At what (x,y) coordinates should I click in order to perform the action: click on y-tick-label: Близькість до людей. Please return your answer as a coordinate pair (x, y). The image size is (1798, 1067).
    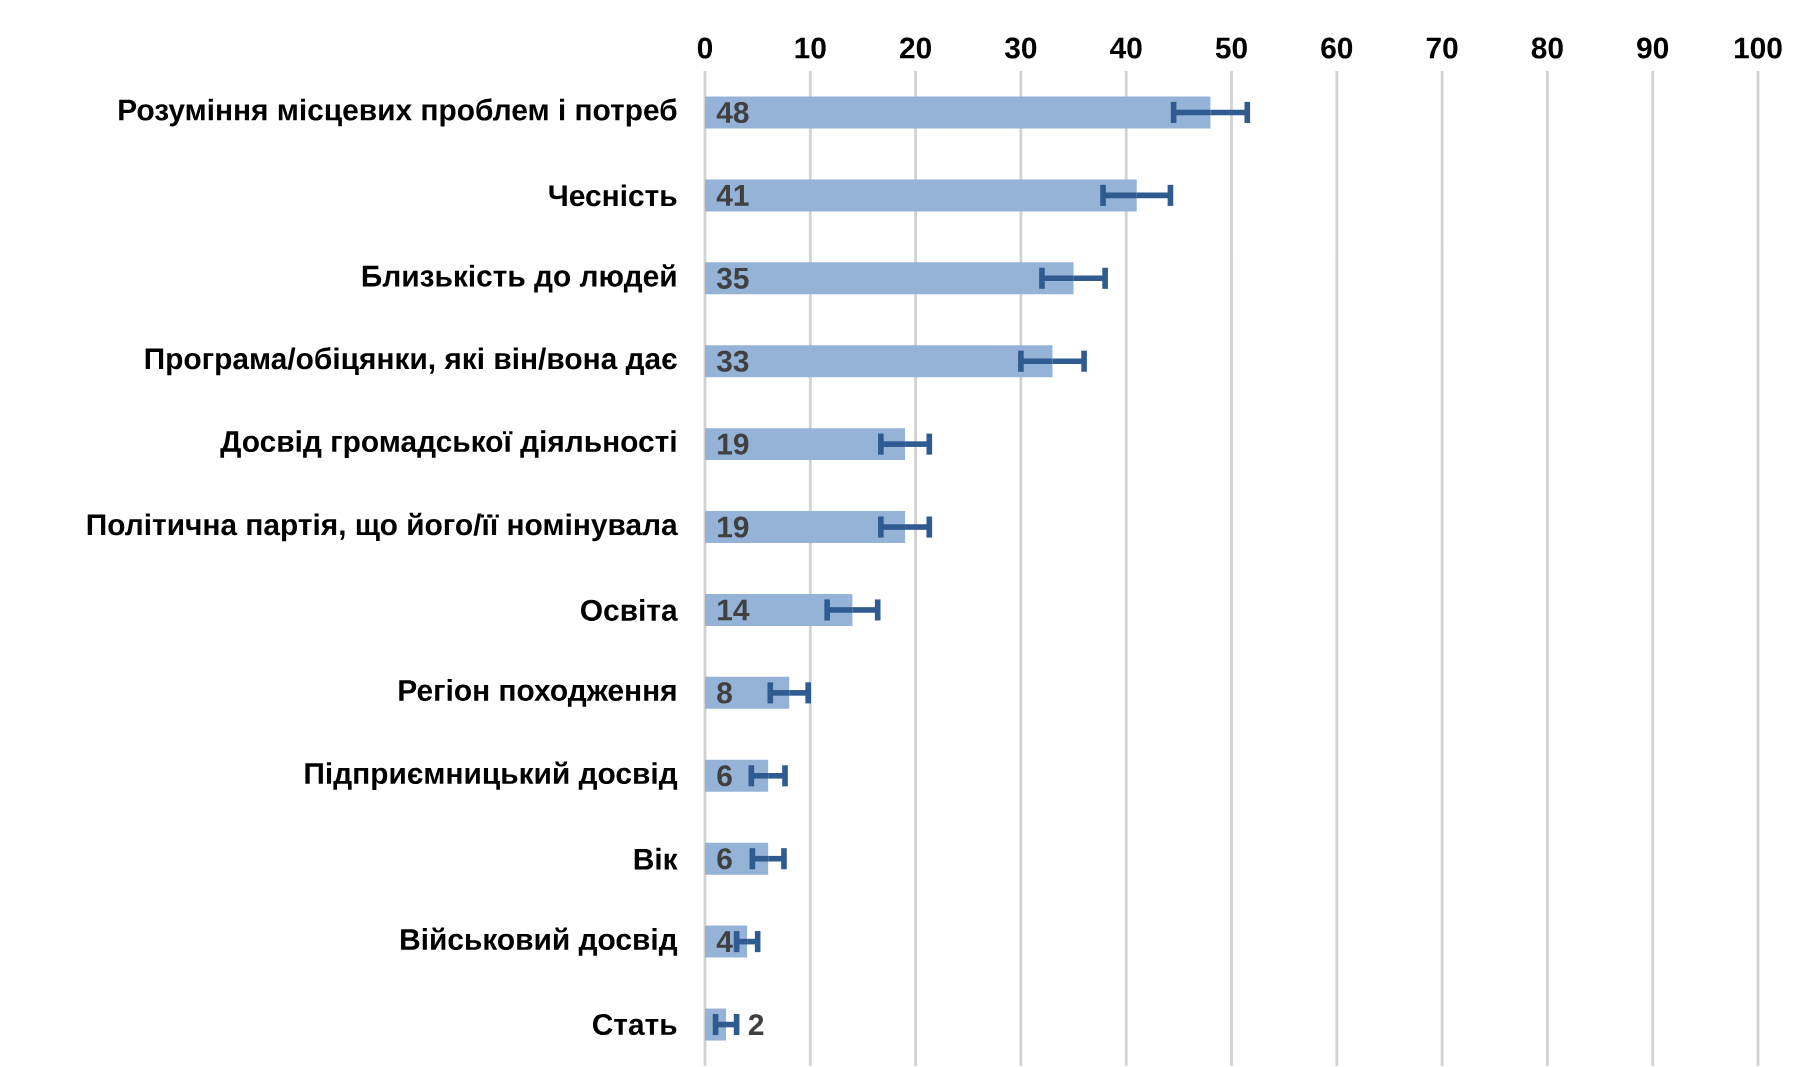
    Looking at the image, I should click on (519, 278).